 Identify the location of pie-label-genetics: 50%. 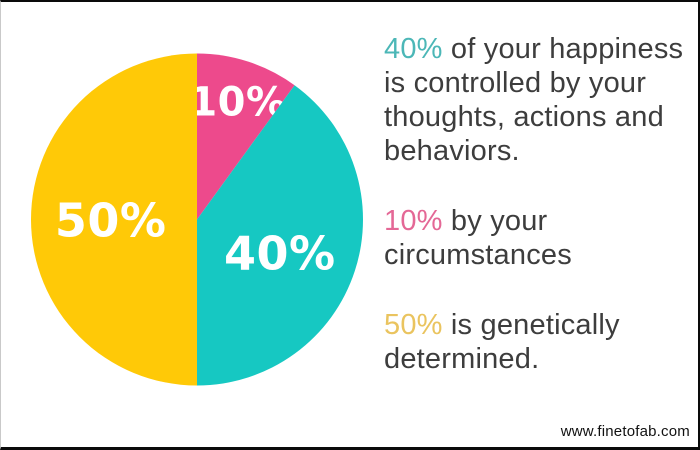
(111, 221).